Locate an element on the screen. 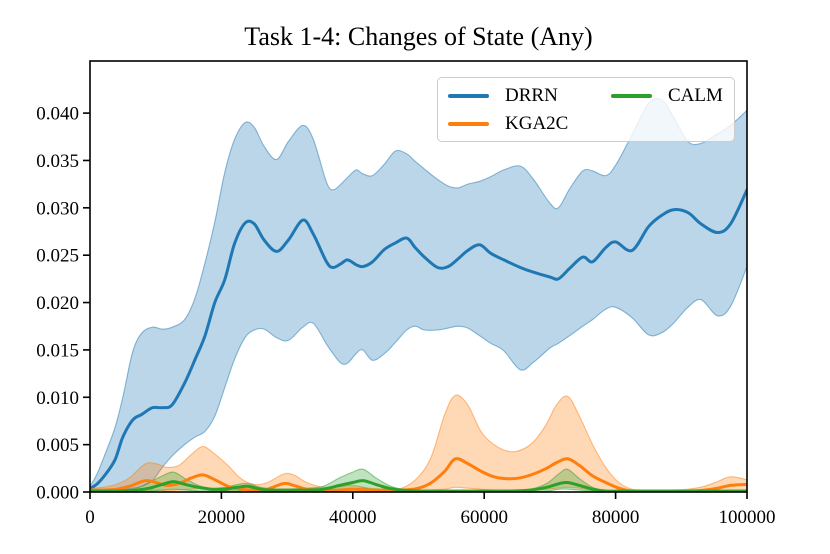 Image resolution: width=830 pixels, height=554 pixels. y-tick-label: 0.025 is located at coordinates (57, 256).